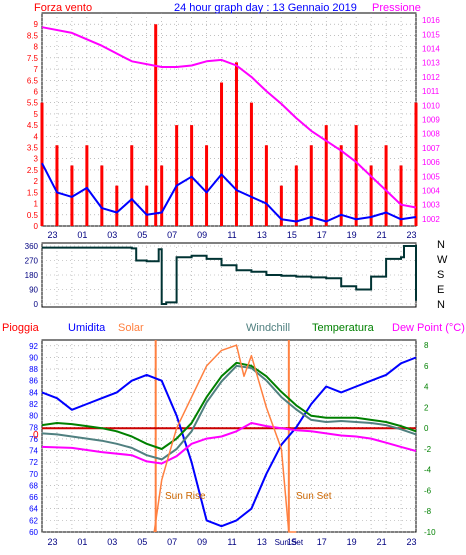  I want to click on p3-x-tick-label: 21, so click(382, 542).